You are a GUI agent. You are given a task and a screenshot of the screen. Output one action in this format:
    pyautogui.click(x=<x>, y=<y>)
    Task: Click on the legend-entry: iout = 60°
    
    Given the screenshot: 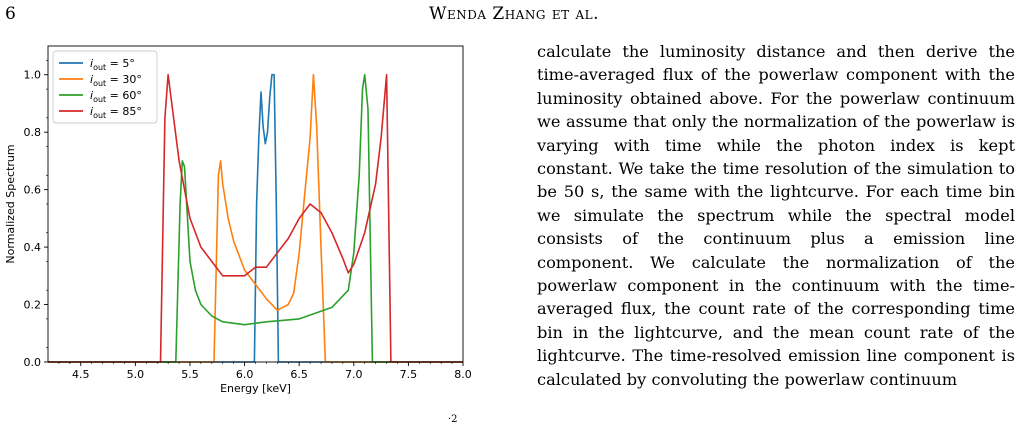 What is the action you would take?
    pyautogui.click(x=116, y=96)
    